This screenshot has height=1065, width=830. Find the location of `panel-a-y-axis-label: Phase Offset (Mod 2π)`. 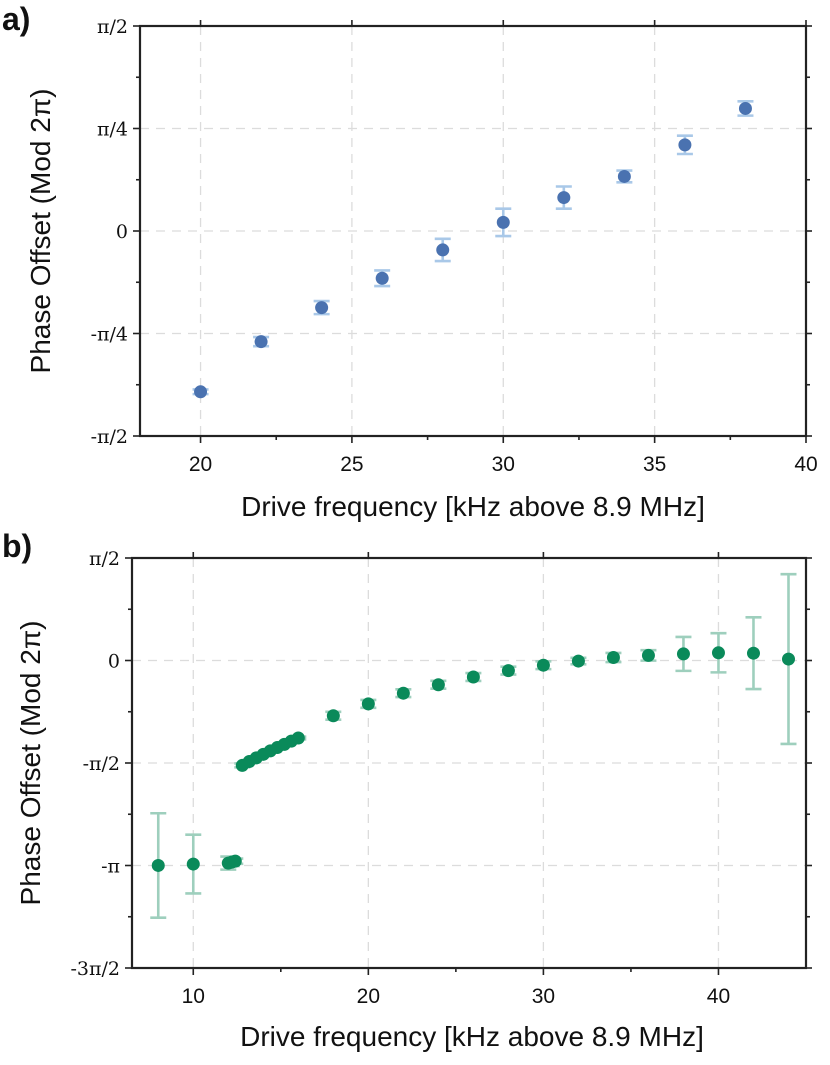

panel-a-y-axis-label: Phase Offset (Mod 2π) is located at coordinates (40, 231).